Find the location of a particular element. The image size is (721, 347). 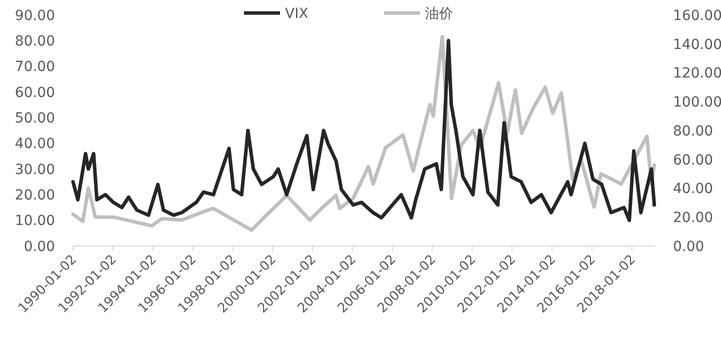

y2-tick-label: 100.00 is located at coordinates (697, 102).